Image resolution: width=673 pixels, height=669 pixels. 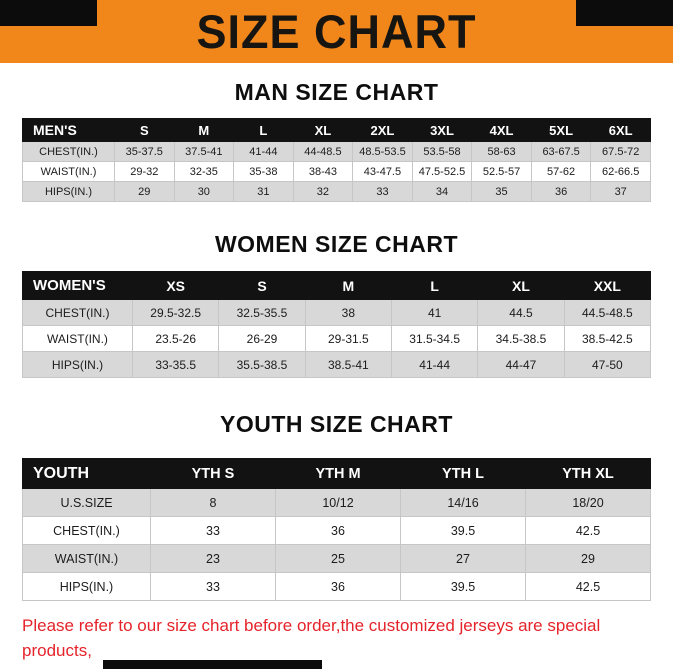 What do you see at coordinates (463, 502) in the screenshot?
I see `size-value-cell: 14/16` at bounding box center [463, 502].